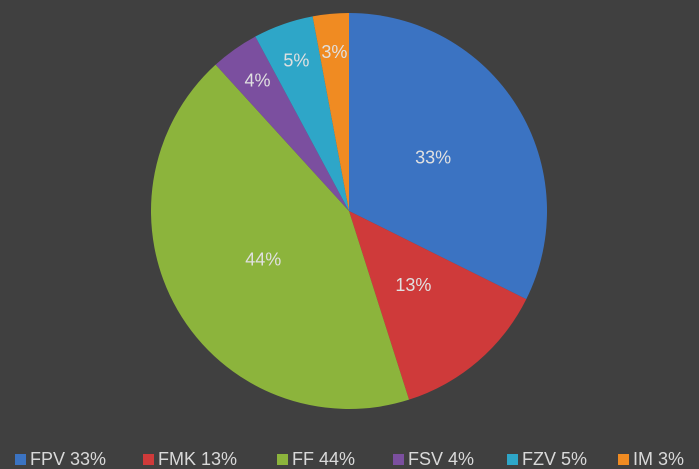 This screenshot has width=699, height=469. What do you see at coordinates (219, 459) in the screenshot?
I see `legend-value: 13%` at bounding box center [219, 459].